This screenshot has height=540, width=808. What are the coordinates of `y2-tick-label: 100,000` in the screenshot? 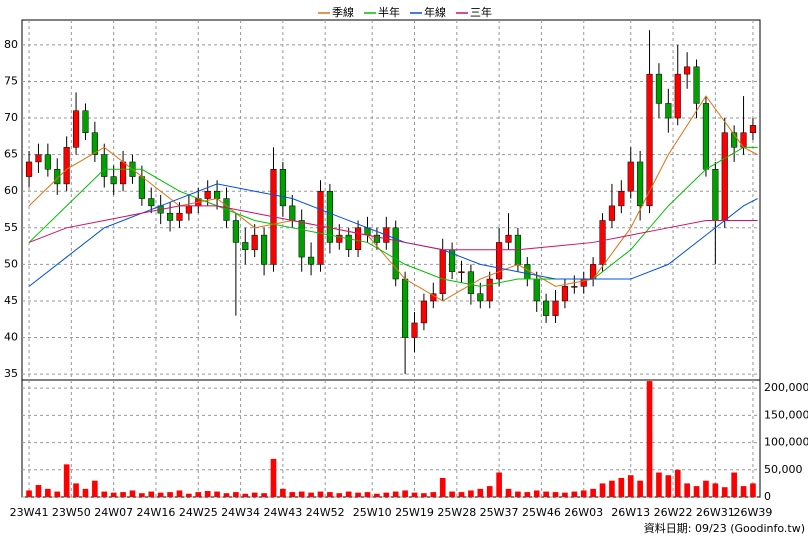 It's located at (786, 442).